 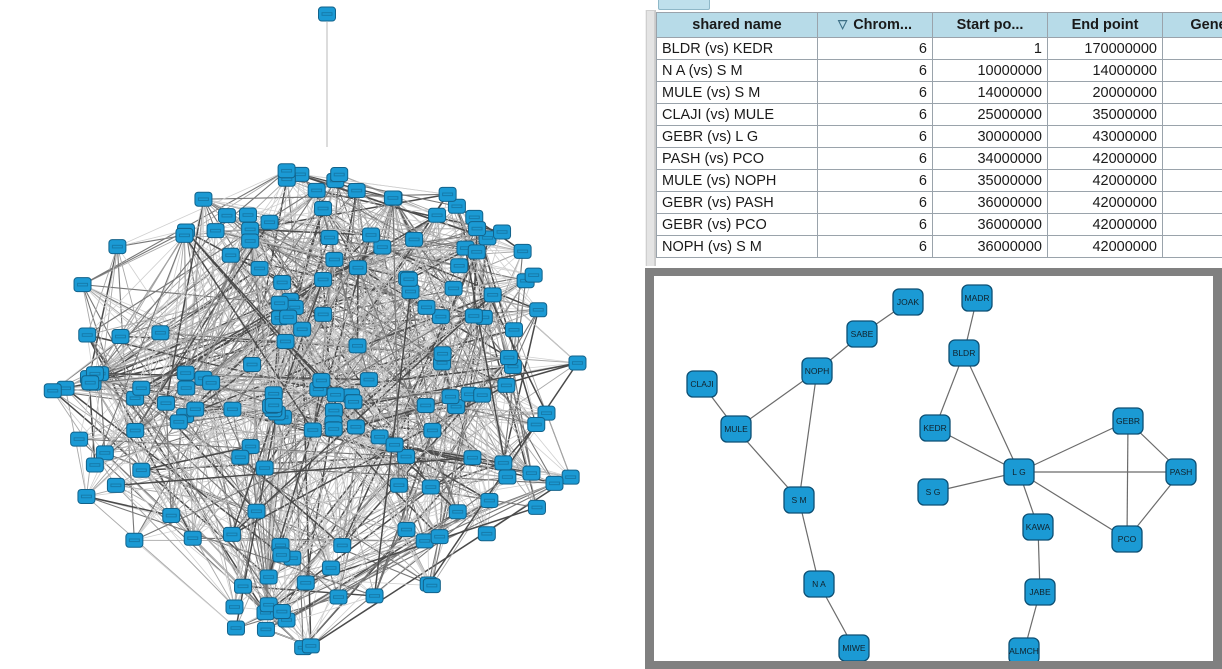 I want to click on edge-LG-GEBR, so click(x=1073, y=446).